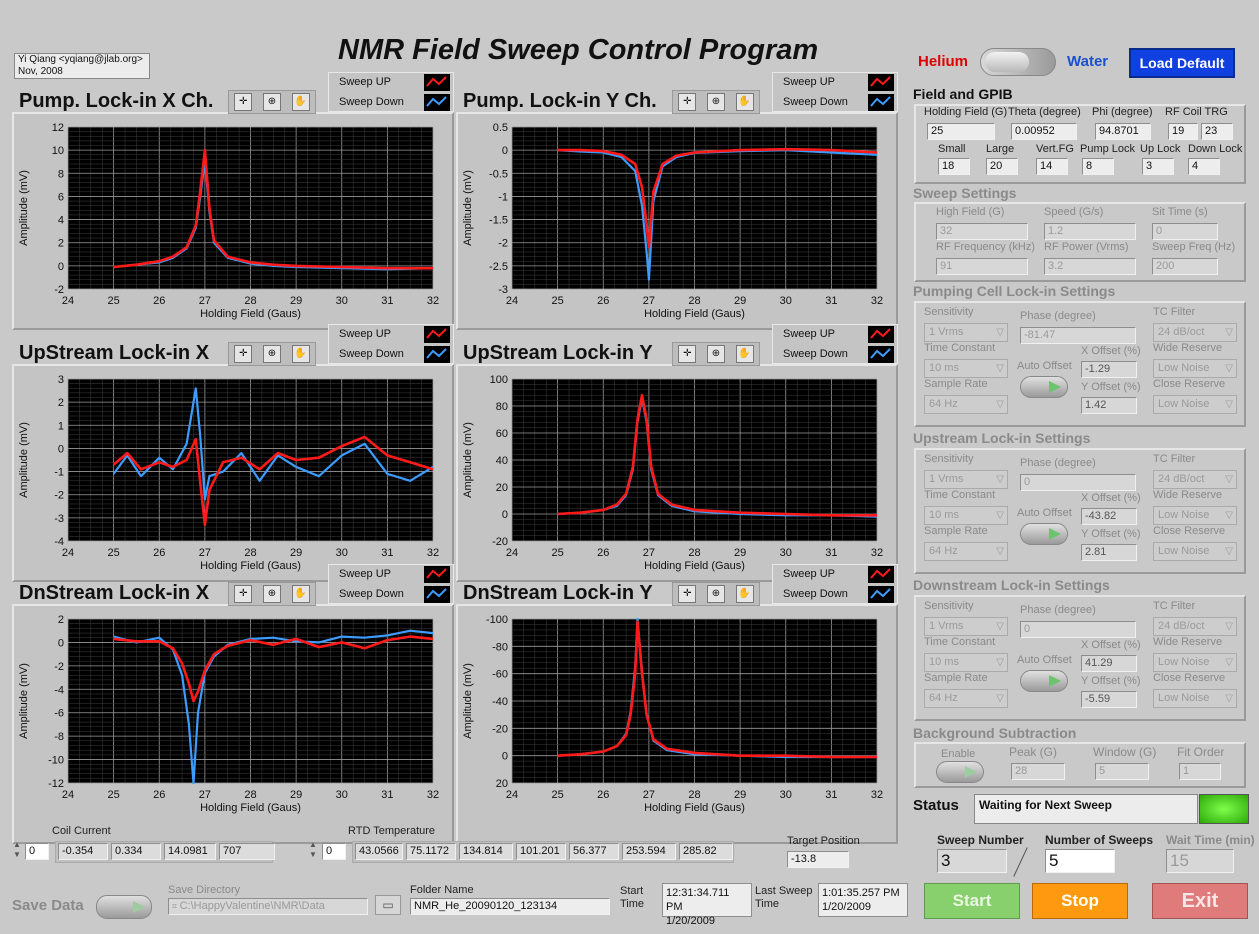 This screenshot has height=934, width=1259. I want to click on sweep-field: 0, so click(1185, 231).